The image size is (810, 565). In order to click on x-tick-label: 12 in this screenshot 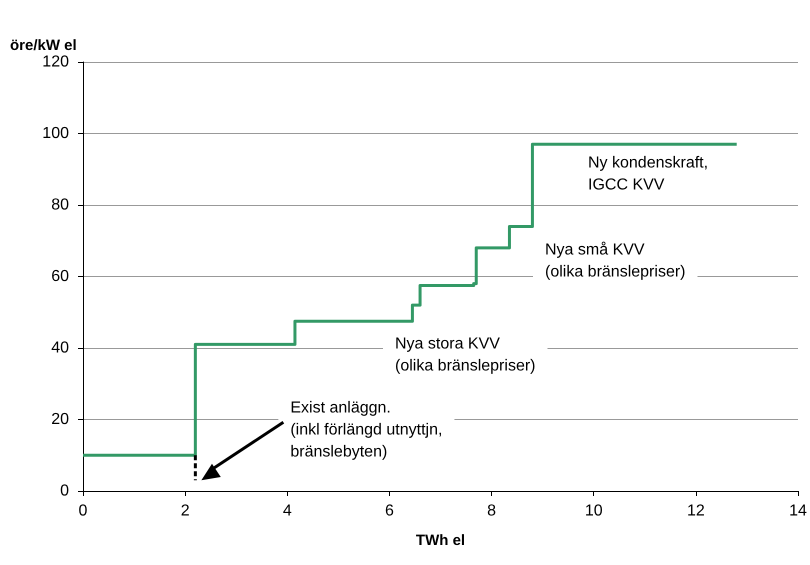, I will do `click(695, 511)`.